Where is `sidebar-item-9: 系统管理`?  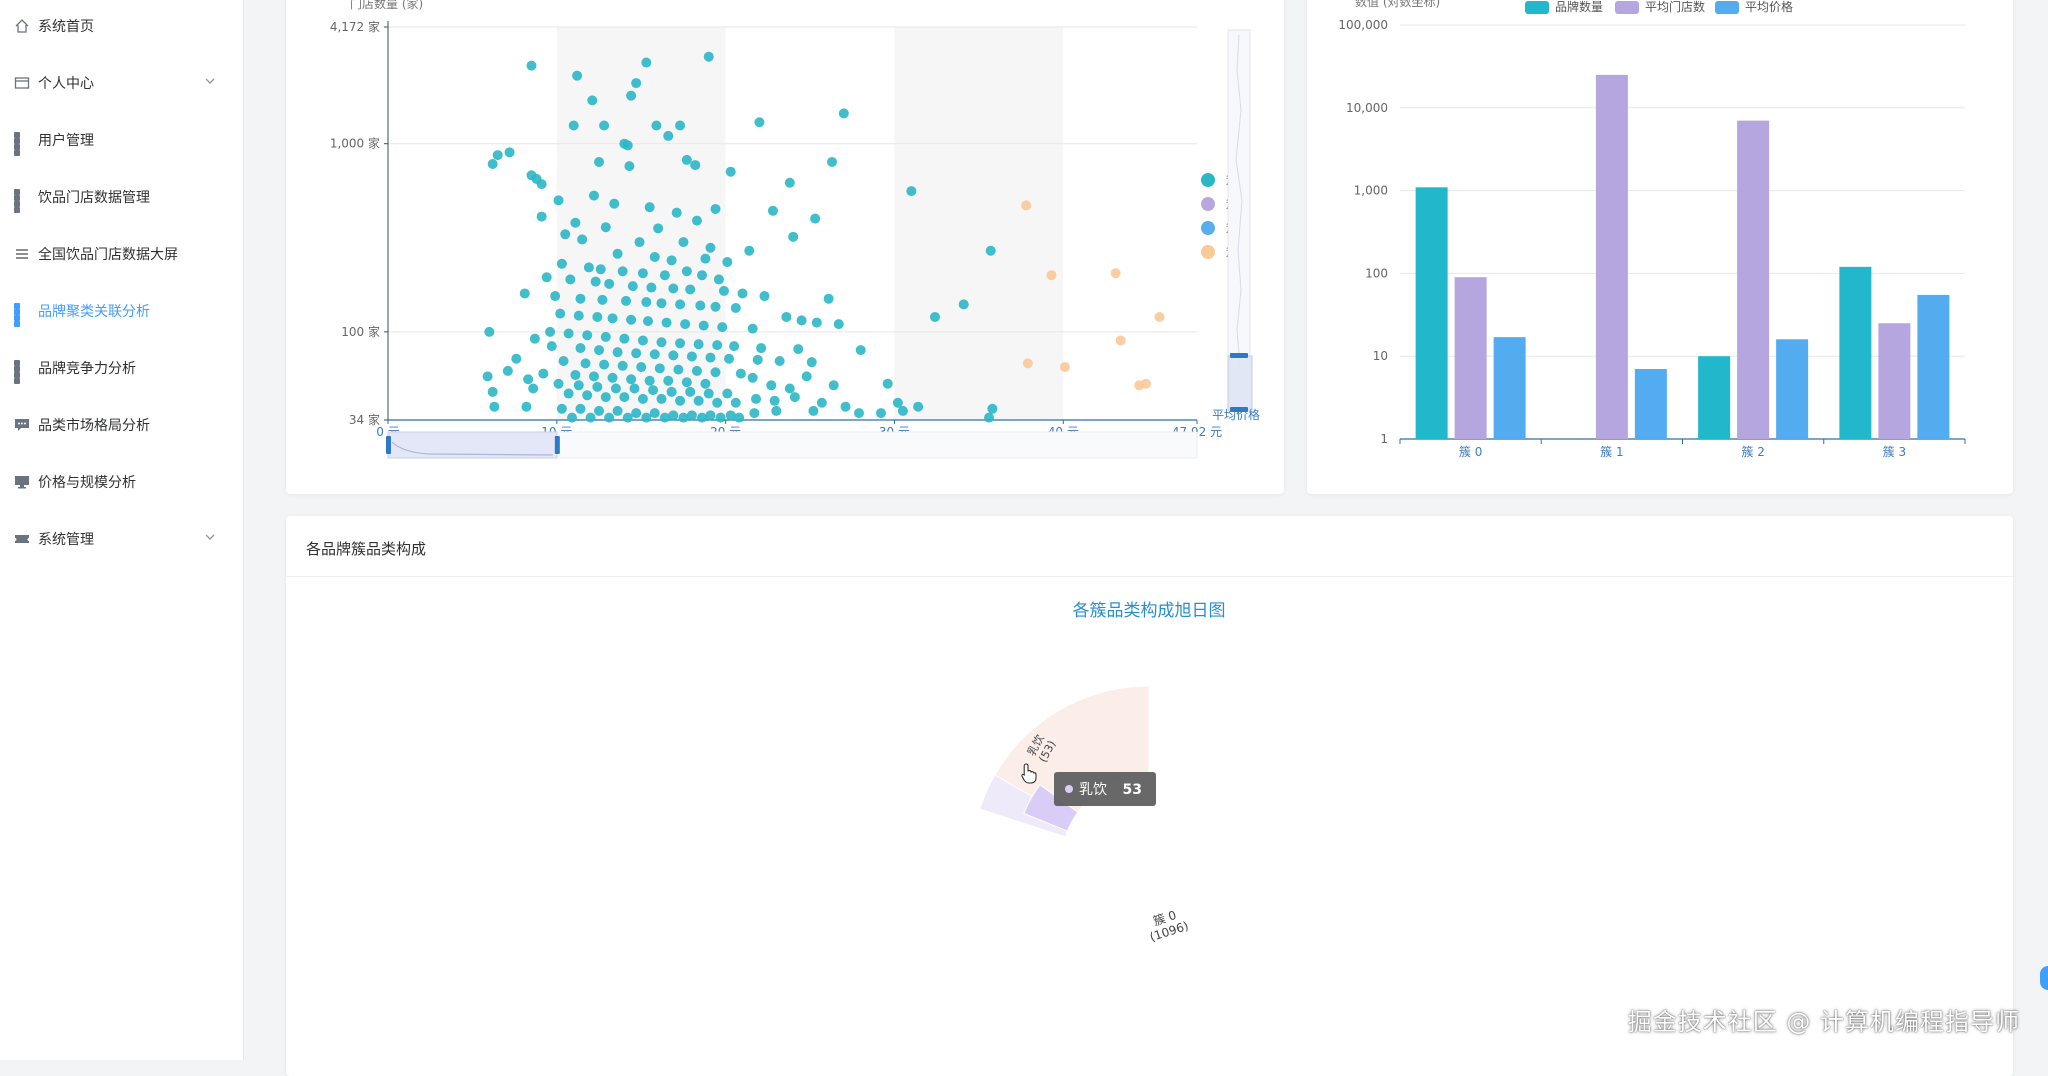
sidebar-item-9: 系统管理 is located at coordinates (122, 539).